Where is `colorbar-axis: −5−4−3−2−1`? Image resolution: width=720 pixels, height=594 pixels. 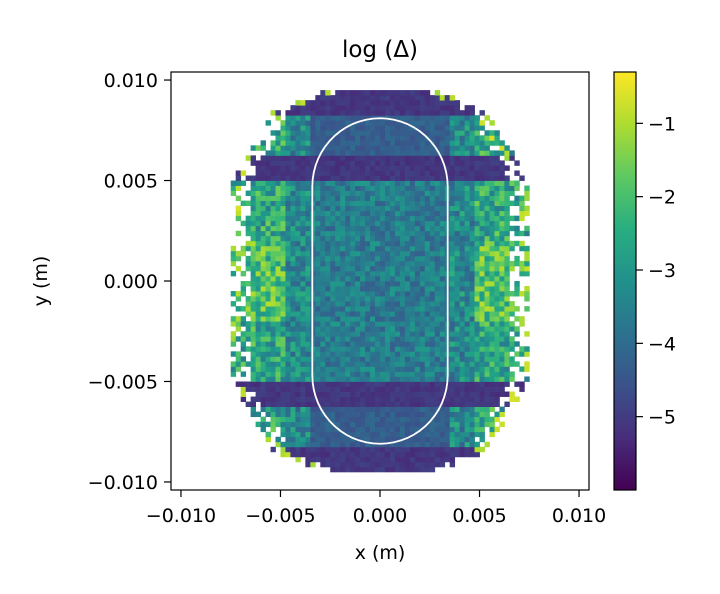 colorbar-axis: −5−4−3−2−1 is located at coordinates (656, 271).